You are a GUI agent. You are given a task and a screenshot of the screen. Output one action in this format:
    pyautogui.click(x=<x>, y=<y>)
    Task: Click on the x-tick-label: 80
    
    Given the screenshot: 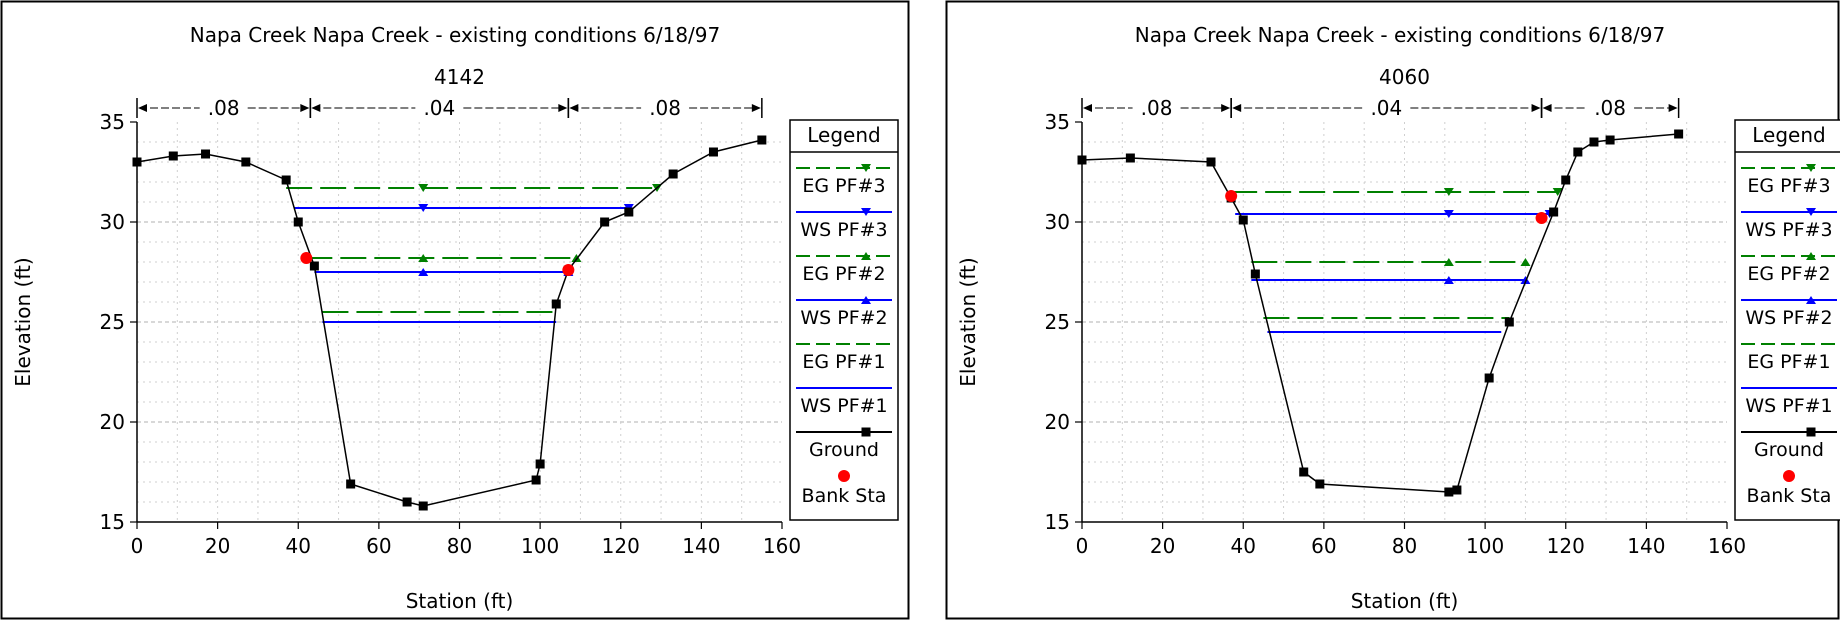 What is the action you would take?
    pyautogui.click(x=459, y=546)
    